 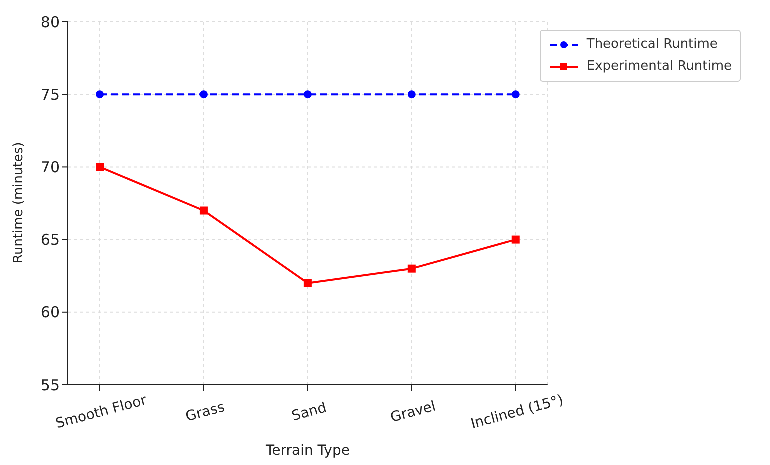 What do you see at coordinates (307, 450) in the screenshot?
I see `x-axis-title: Terrain Type` at bounding box center [307, 450].